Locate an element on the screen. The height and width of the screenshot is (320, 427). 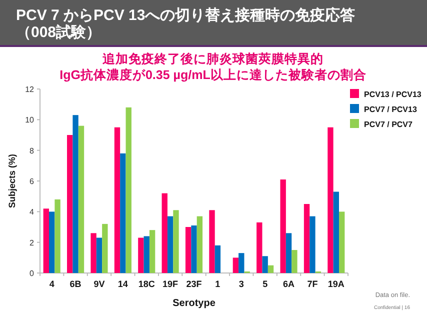
chart-title: PCV 7 からPCV 13への切り替え接種時の免疫応答（008試験） is located at coordinates (186, 23).